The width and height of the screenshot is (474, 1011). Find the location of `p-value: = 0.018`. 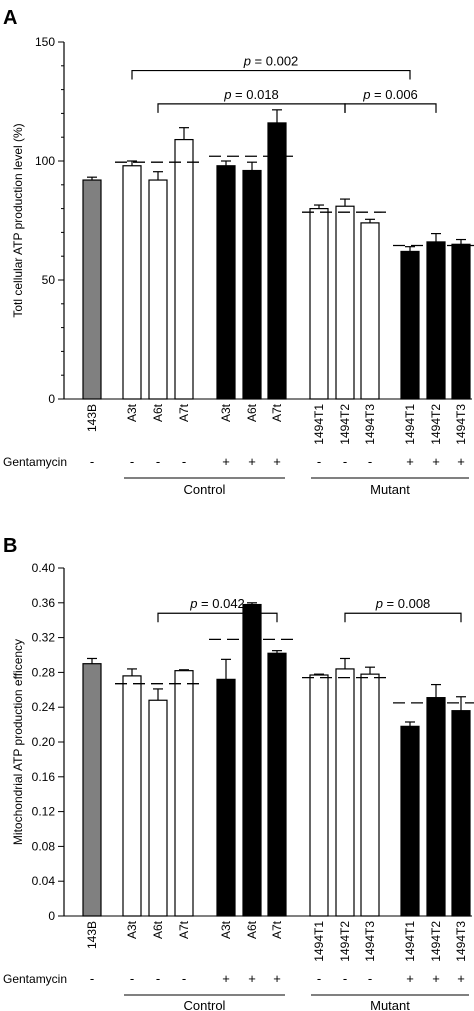

p-value: = 0.018 is located at coordinates (254, 94).